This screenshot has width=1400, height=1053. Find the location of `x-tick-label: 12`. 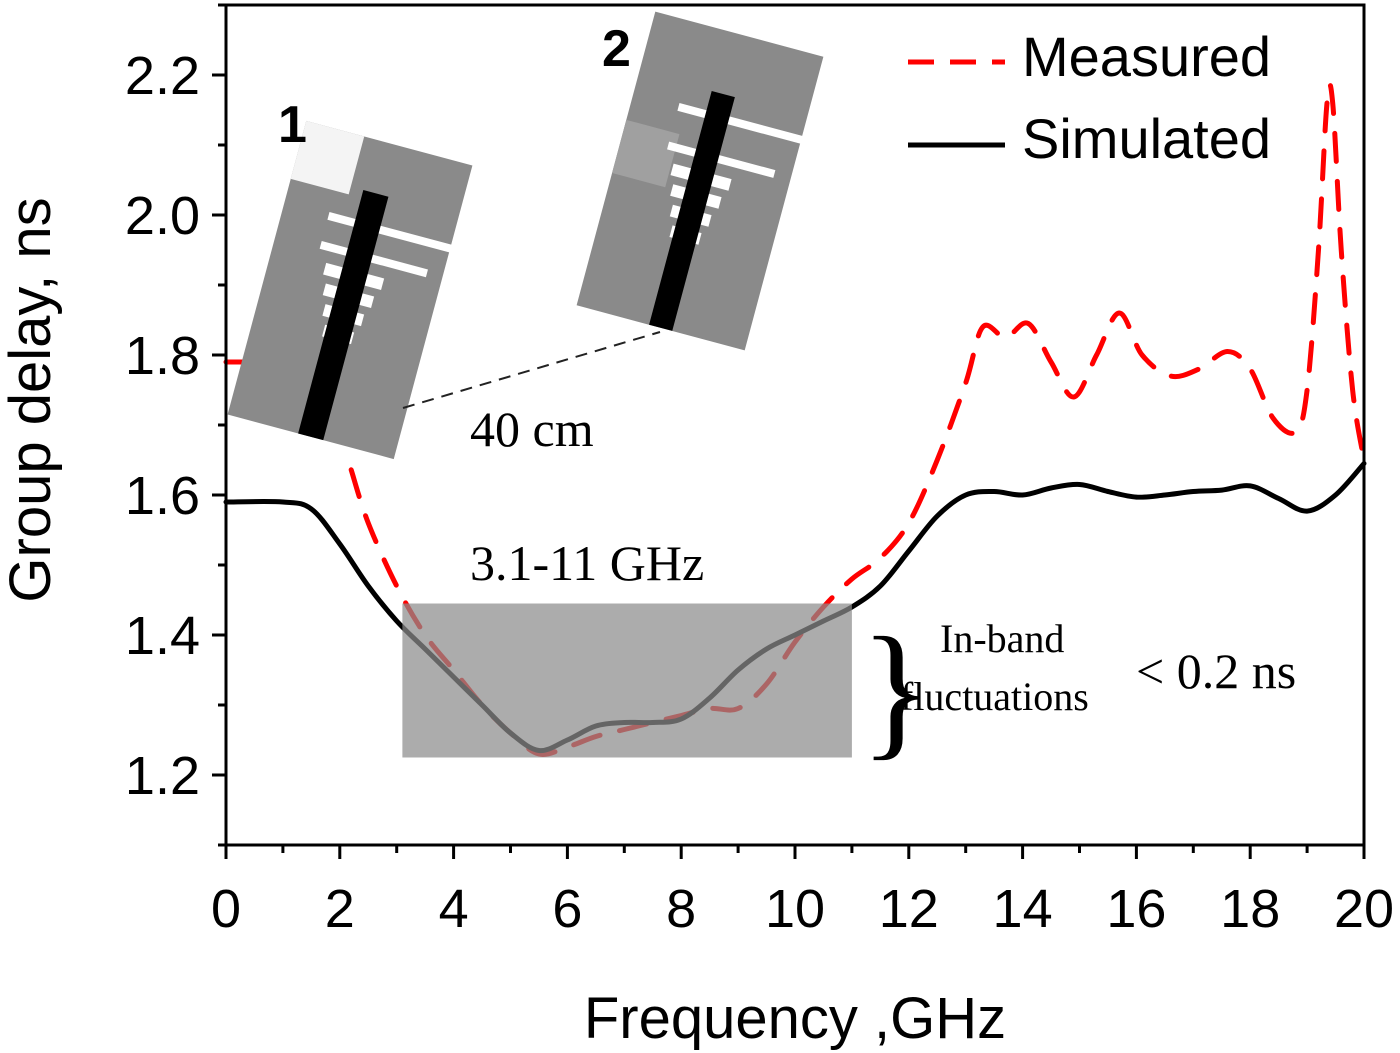

x-tick-label: 12 is located at coordinates (909, 909).